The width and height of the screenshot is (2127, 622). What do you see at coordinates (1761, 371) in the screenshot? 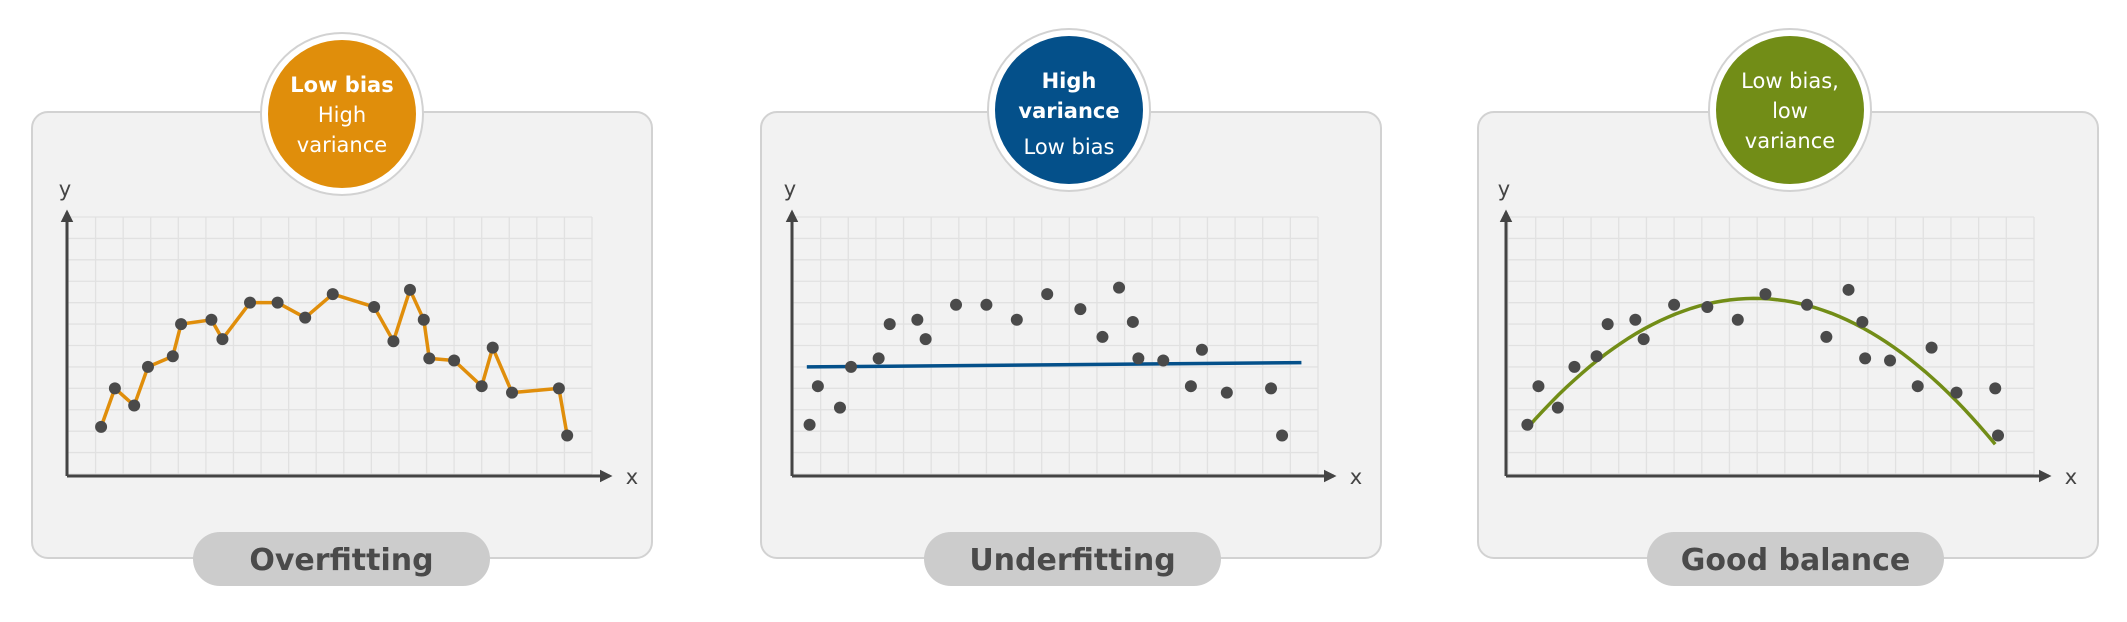
I see `fit-curve-quadratic` at bounding box center [1761, 371].